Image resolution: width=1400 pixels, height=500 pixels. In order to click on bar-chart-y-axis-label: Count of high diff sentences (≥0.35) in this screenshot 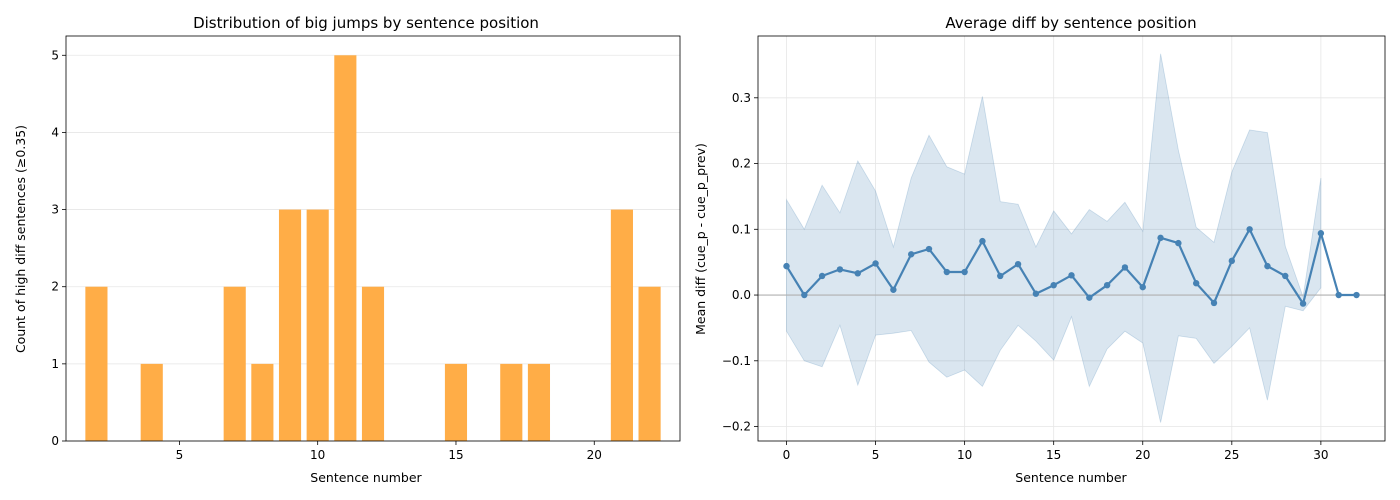, I will do `click(20, 239)`.